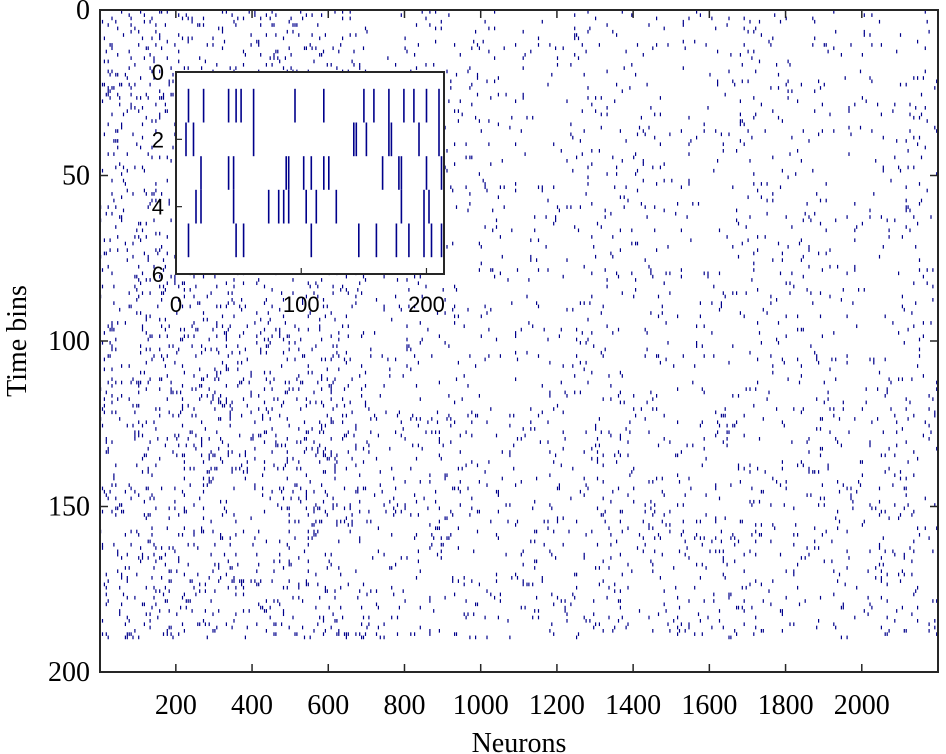 The width and height of the screenshot is (946, 754). I want to click on inset-y-tick-label: 4, so click(158, 207).